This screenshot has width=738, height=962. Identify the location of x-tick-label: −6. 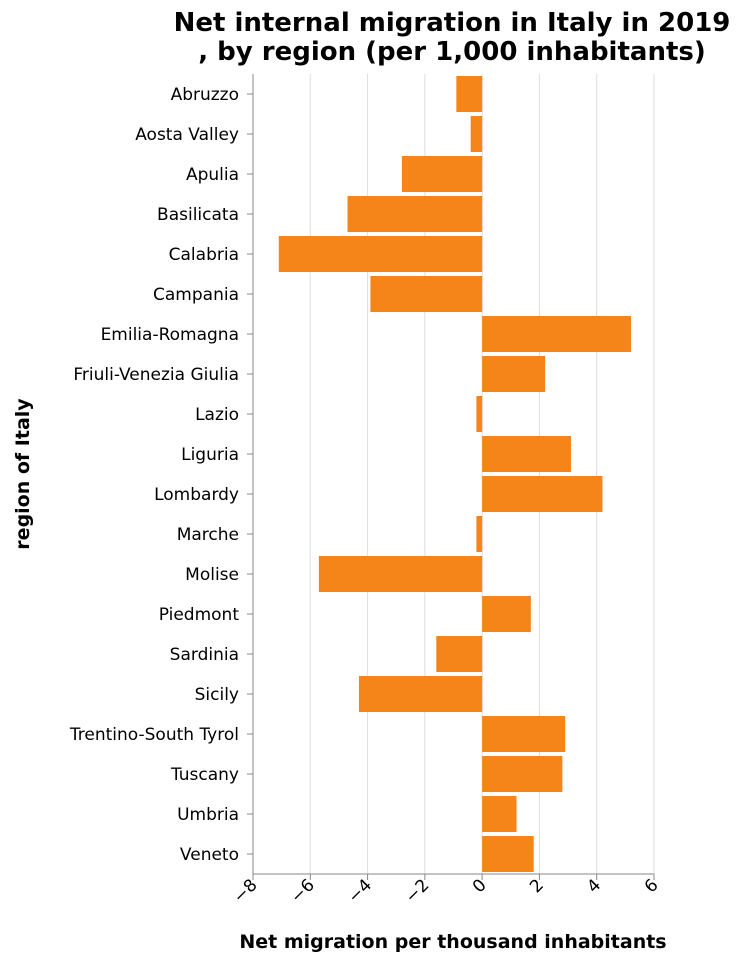
(303, 891).